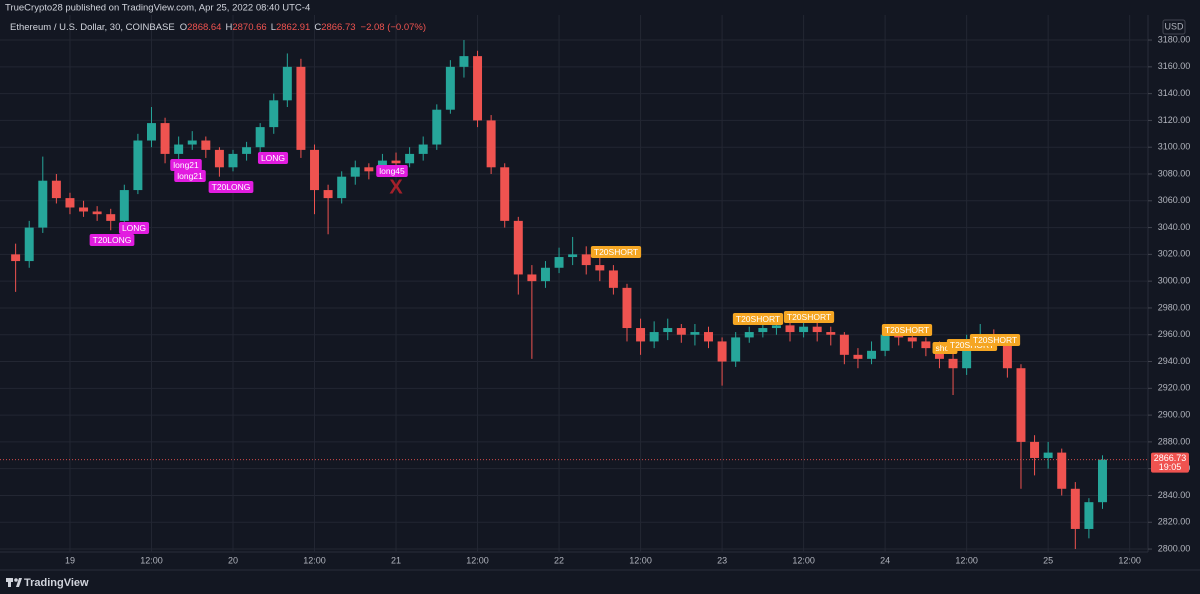  What do you see at coordinates (1174, 200) in the screenshot?
I see `y-tick-label: 3060.00` at bounding box center [1174, 200].